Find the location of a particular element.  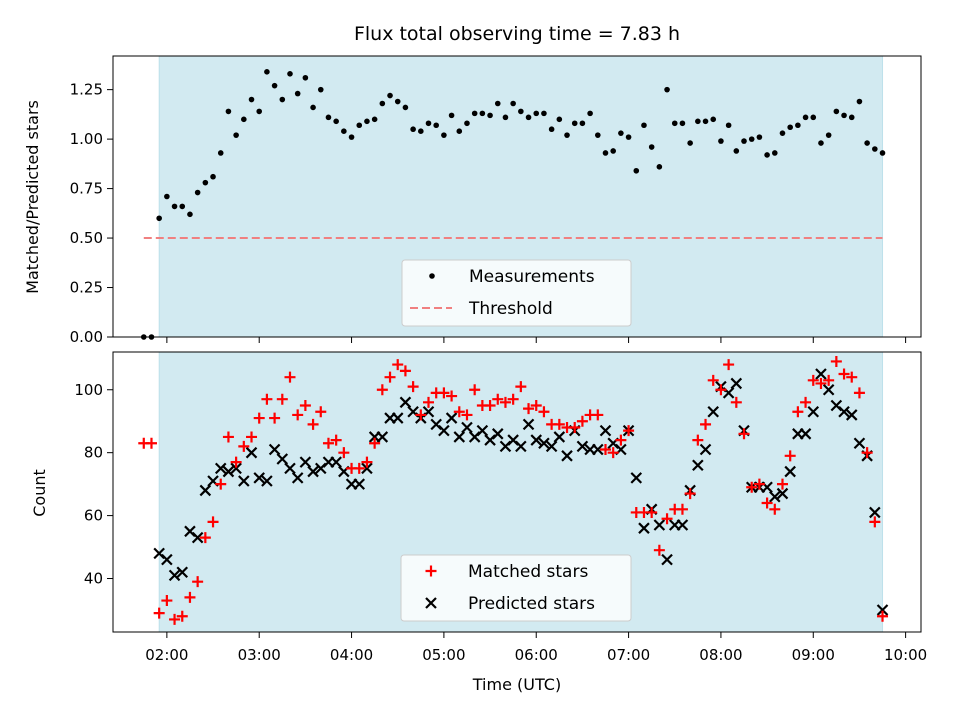

y-tick-label: 0.50 is located at coordinates (86, 238).